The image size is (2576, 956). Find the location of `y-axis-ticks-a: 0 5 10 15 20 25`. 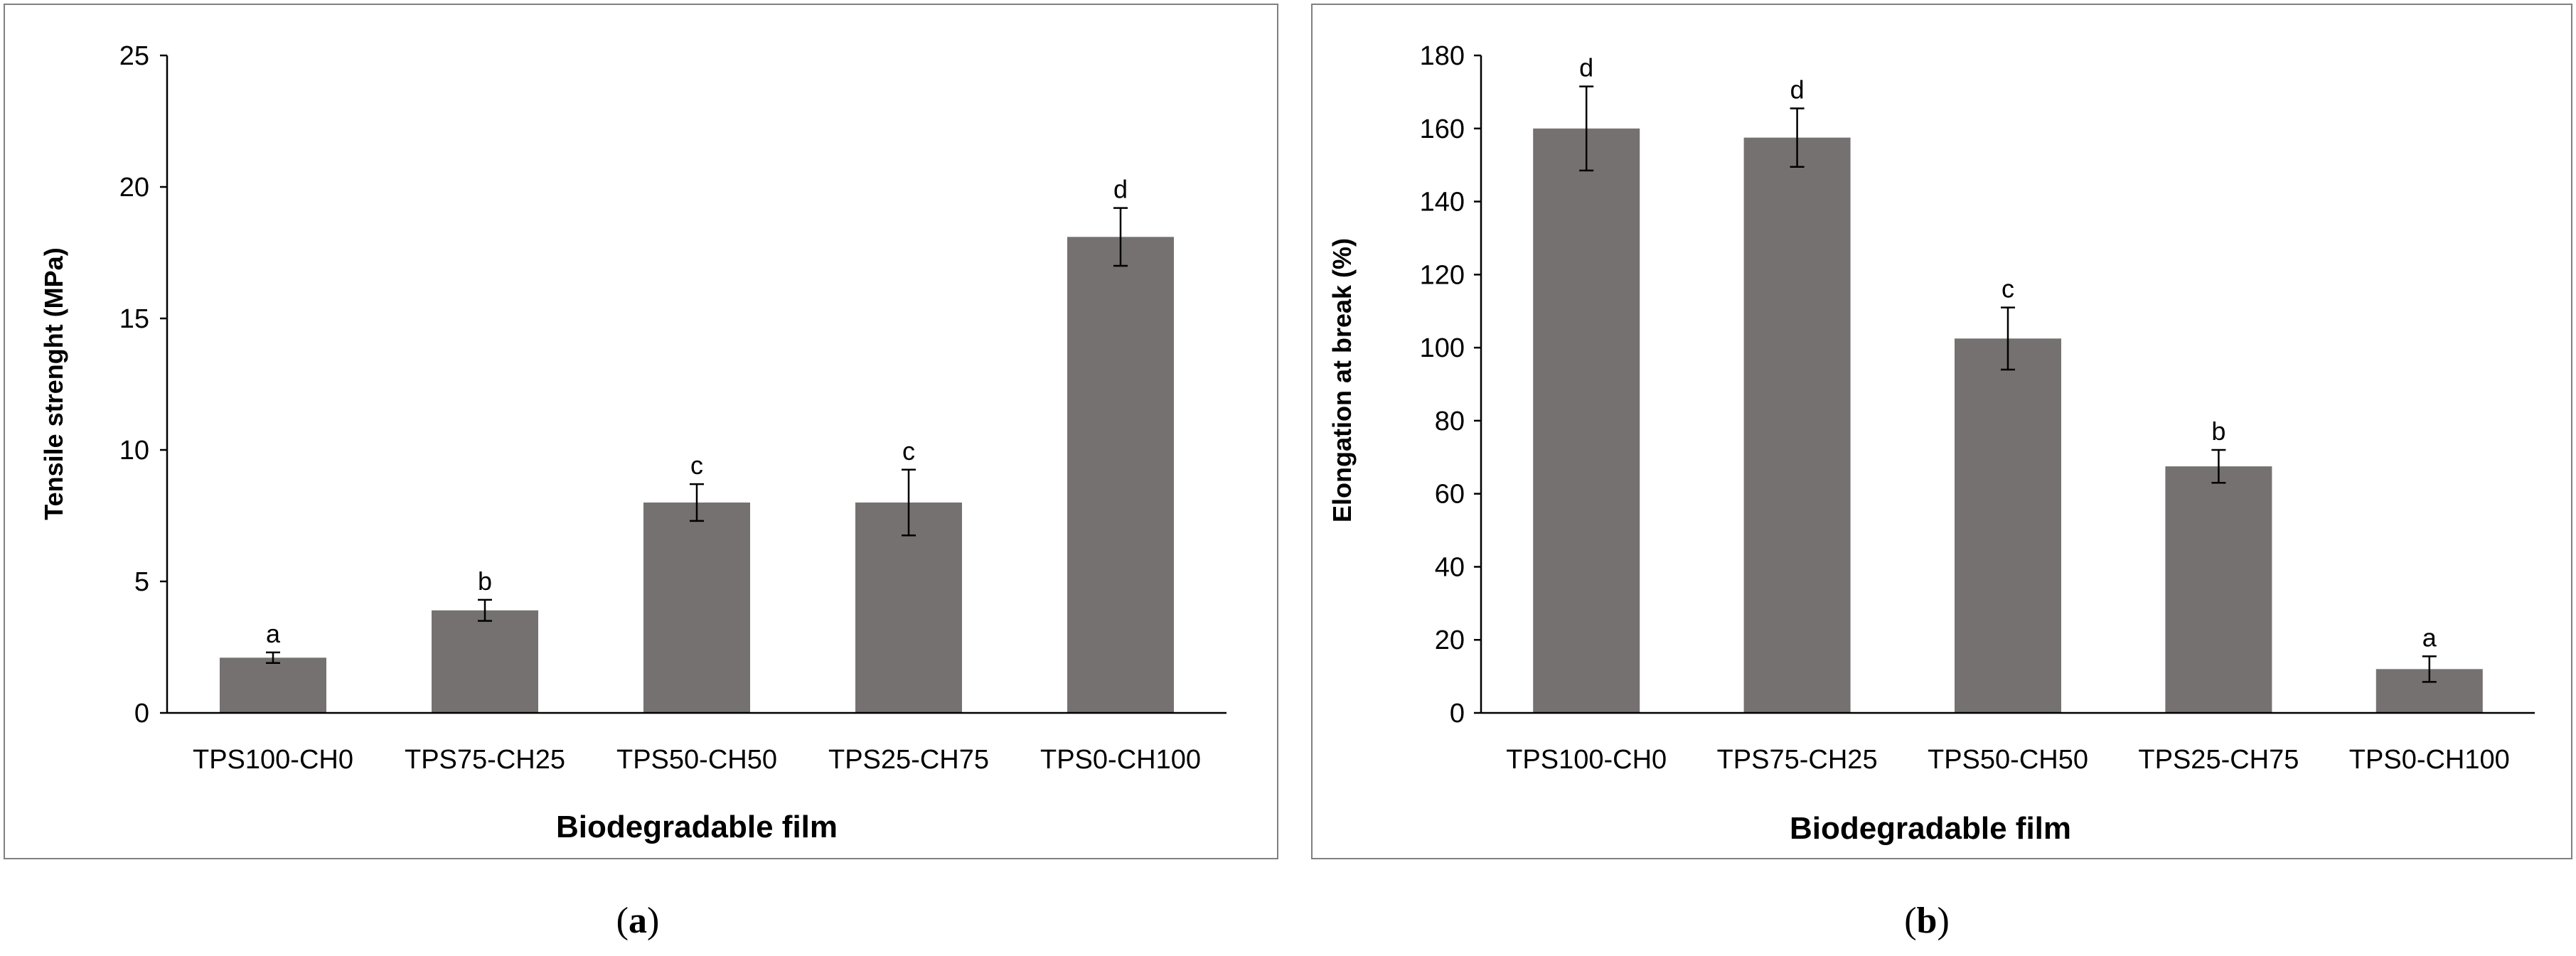

y-axis-ticks-a: 0 5 10 15 20 25 is located at coordinates (143, 385).